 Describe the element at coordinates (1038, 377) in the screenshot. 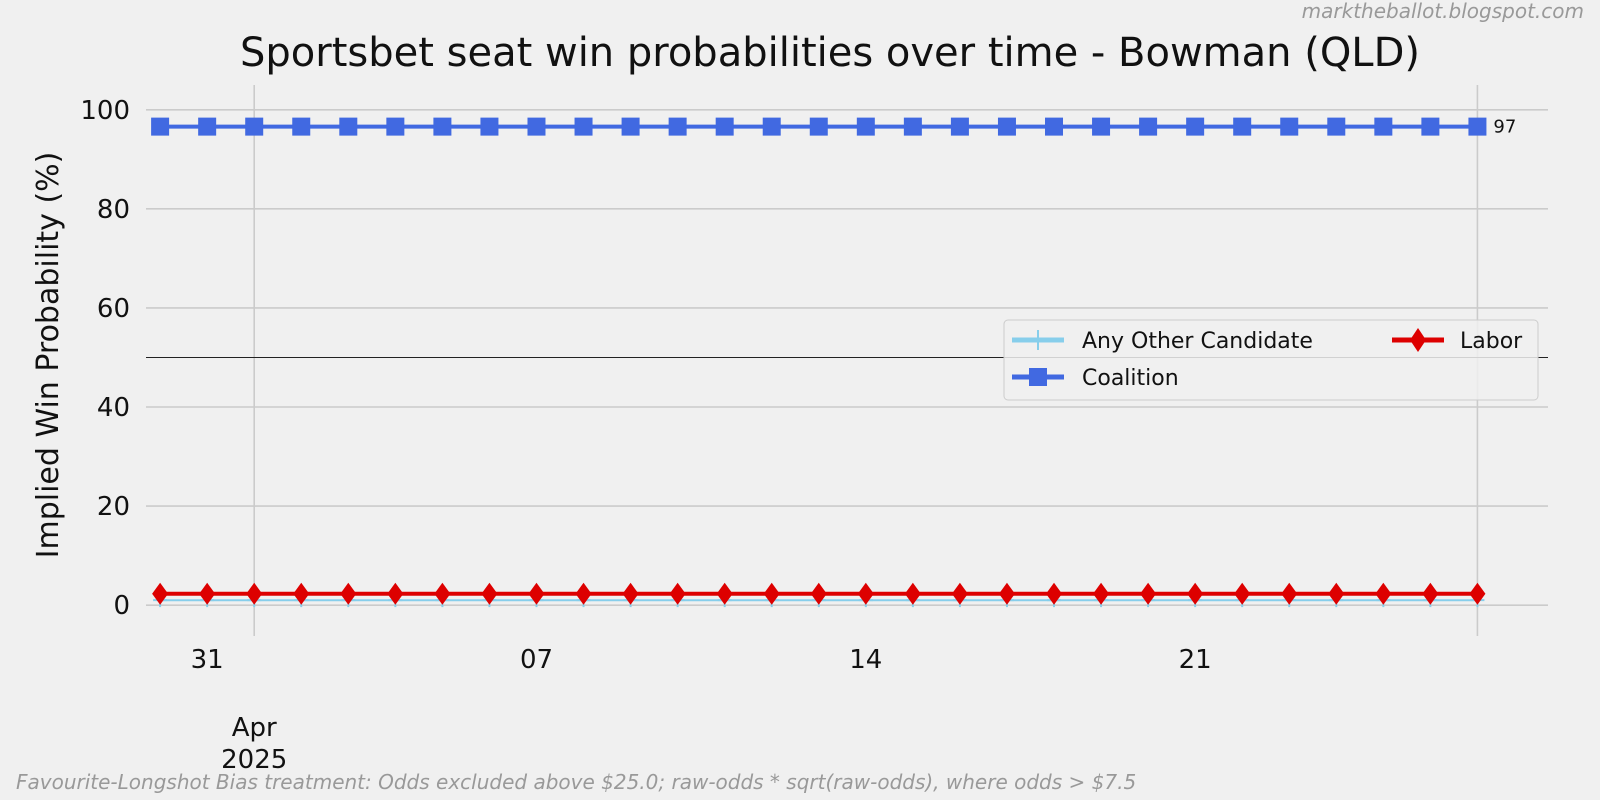

I see `legend-marker-square` at that location.